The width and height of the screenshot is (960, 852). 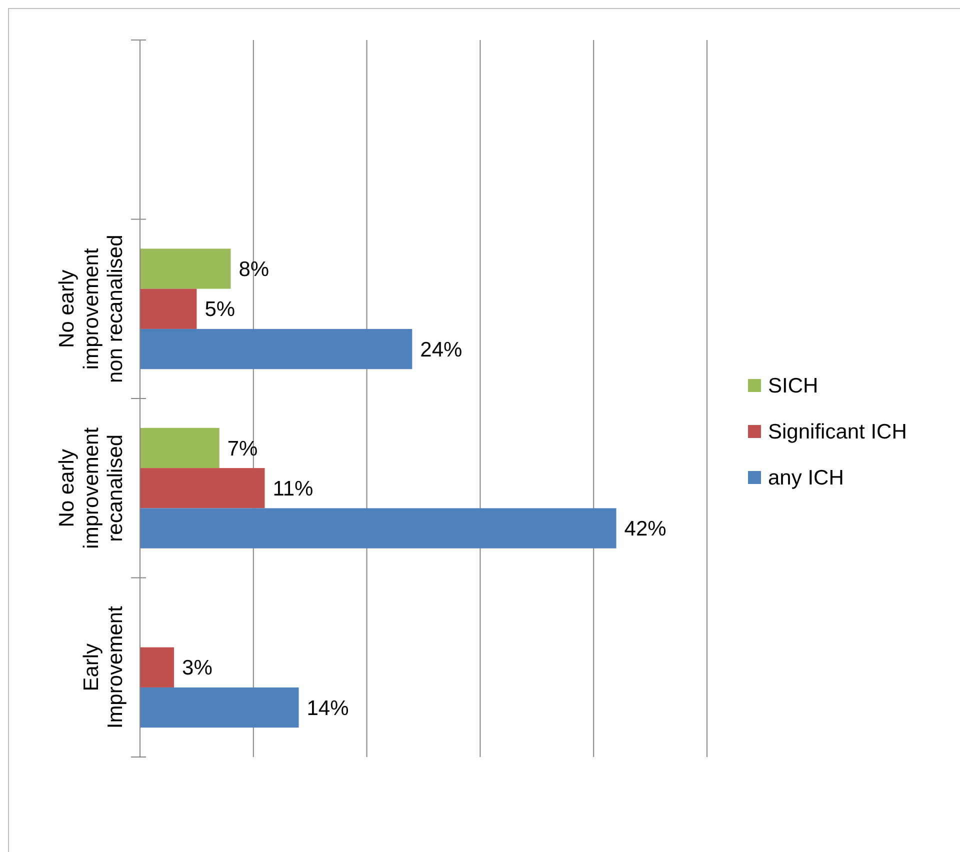 I want to click on y-tick-label: No early improvement non recanalised, so click(x=91, y=309).